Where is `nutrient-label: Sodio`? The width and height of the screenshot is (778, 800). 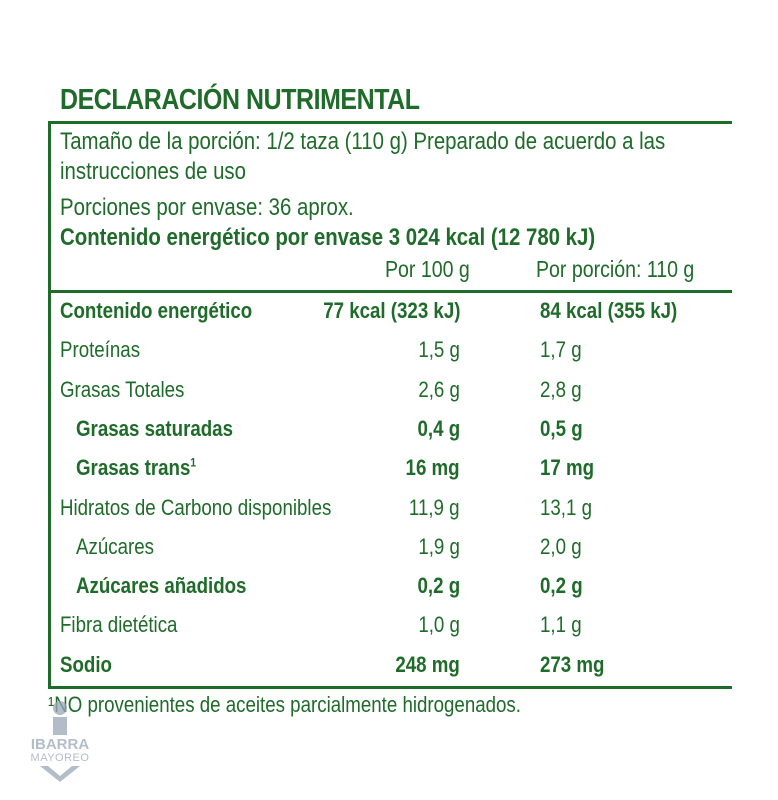
nutrient-label: Sodio is located at coordinates (86, 665).